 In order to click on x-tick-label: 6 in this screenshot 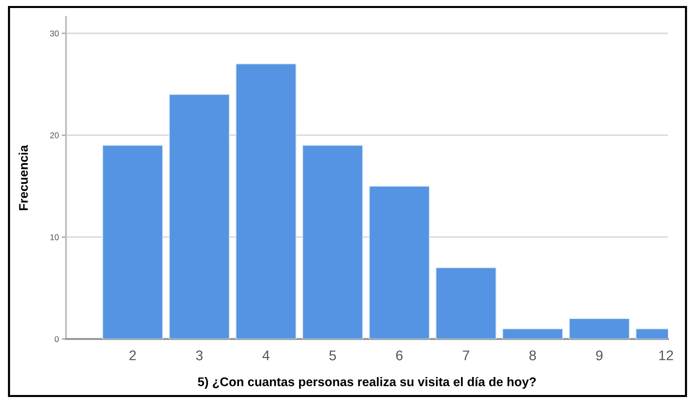, I will do `click(399, 355)`.